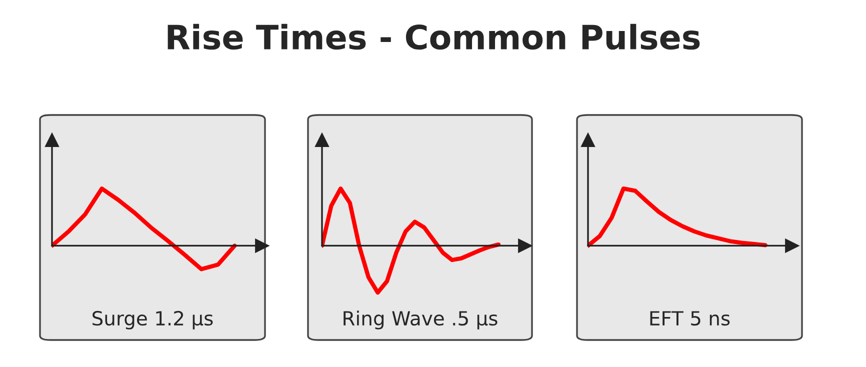 The image size is (866, 367). I want to click on x-axis-title: Surge 1.2 µs, so click(152, 320).